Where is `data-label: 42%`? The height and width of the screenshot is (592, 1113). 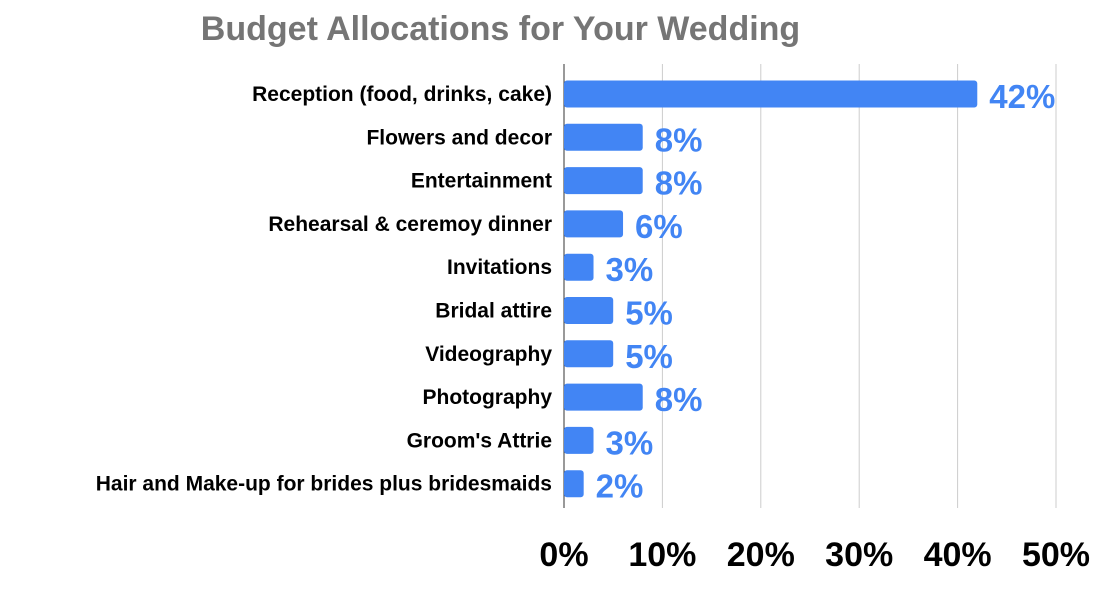 data-label: 42% is located at coordinates (1022, 96).